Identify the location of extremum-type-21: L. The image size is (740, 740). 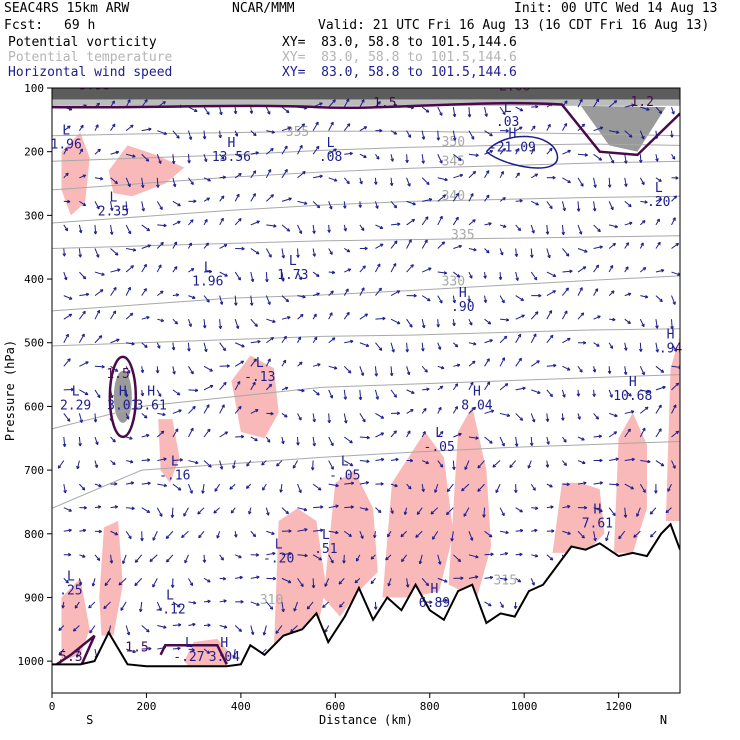
(326, 535).